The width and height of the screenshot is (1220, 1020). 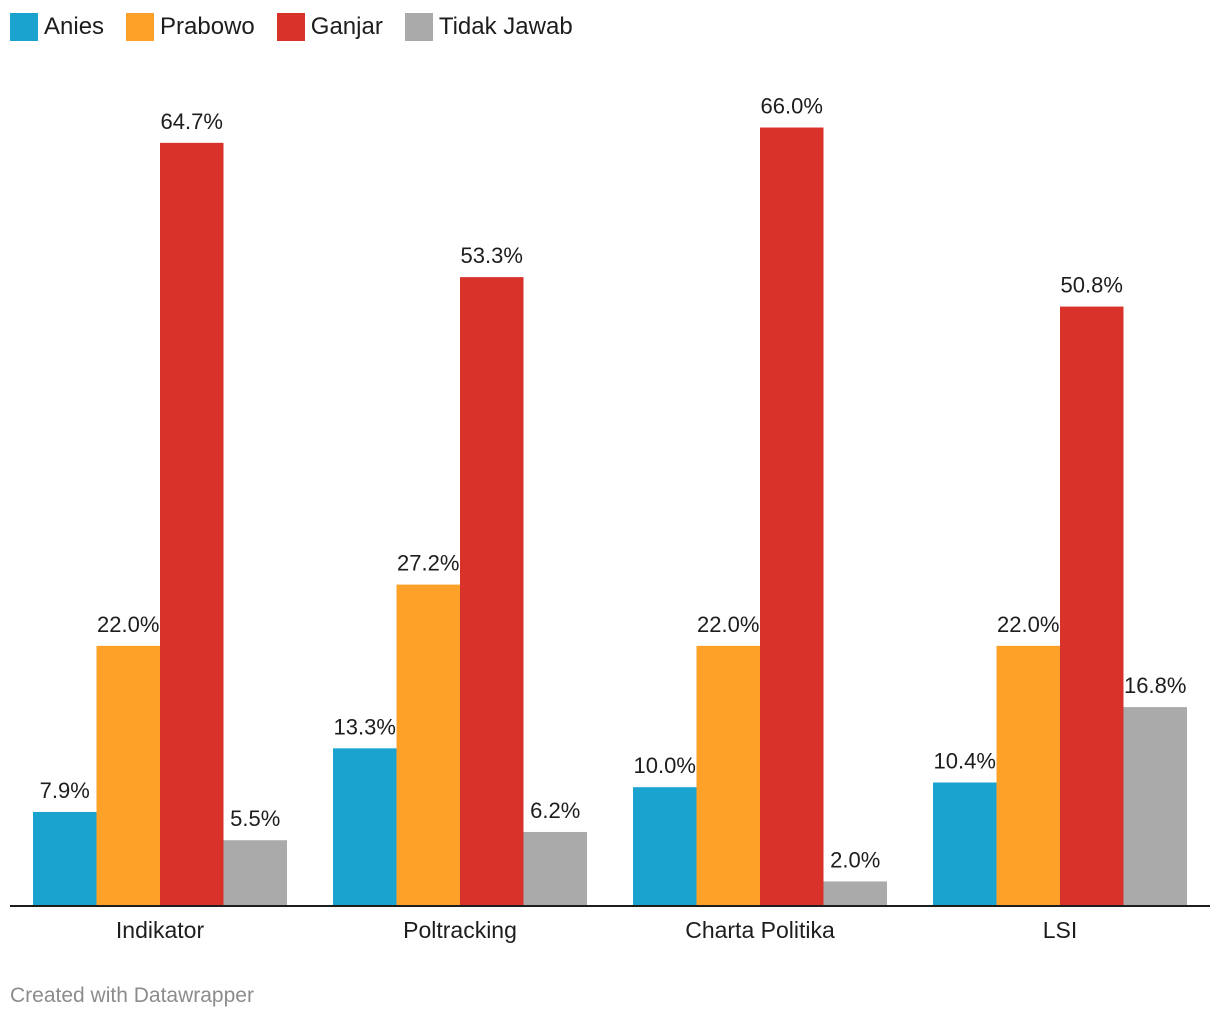 I want to click on x-tick-label-poltracking: Poltracking, so click(x=460, y=930).